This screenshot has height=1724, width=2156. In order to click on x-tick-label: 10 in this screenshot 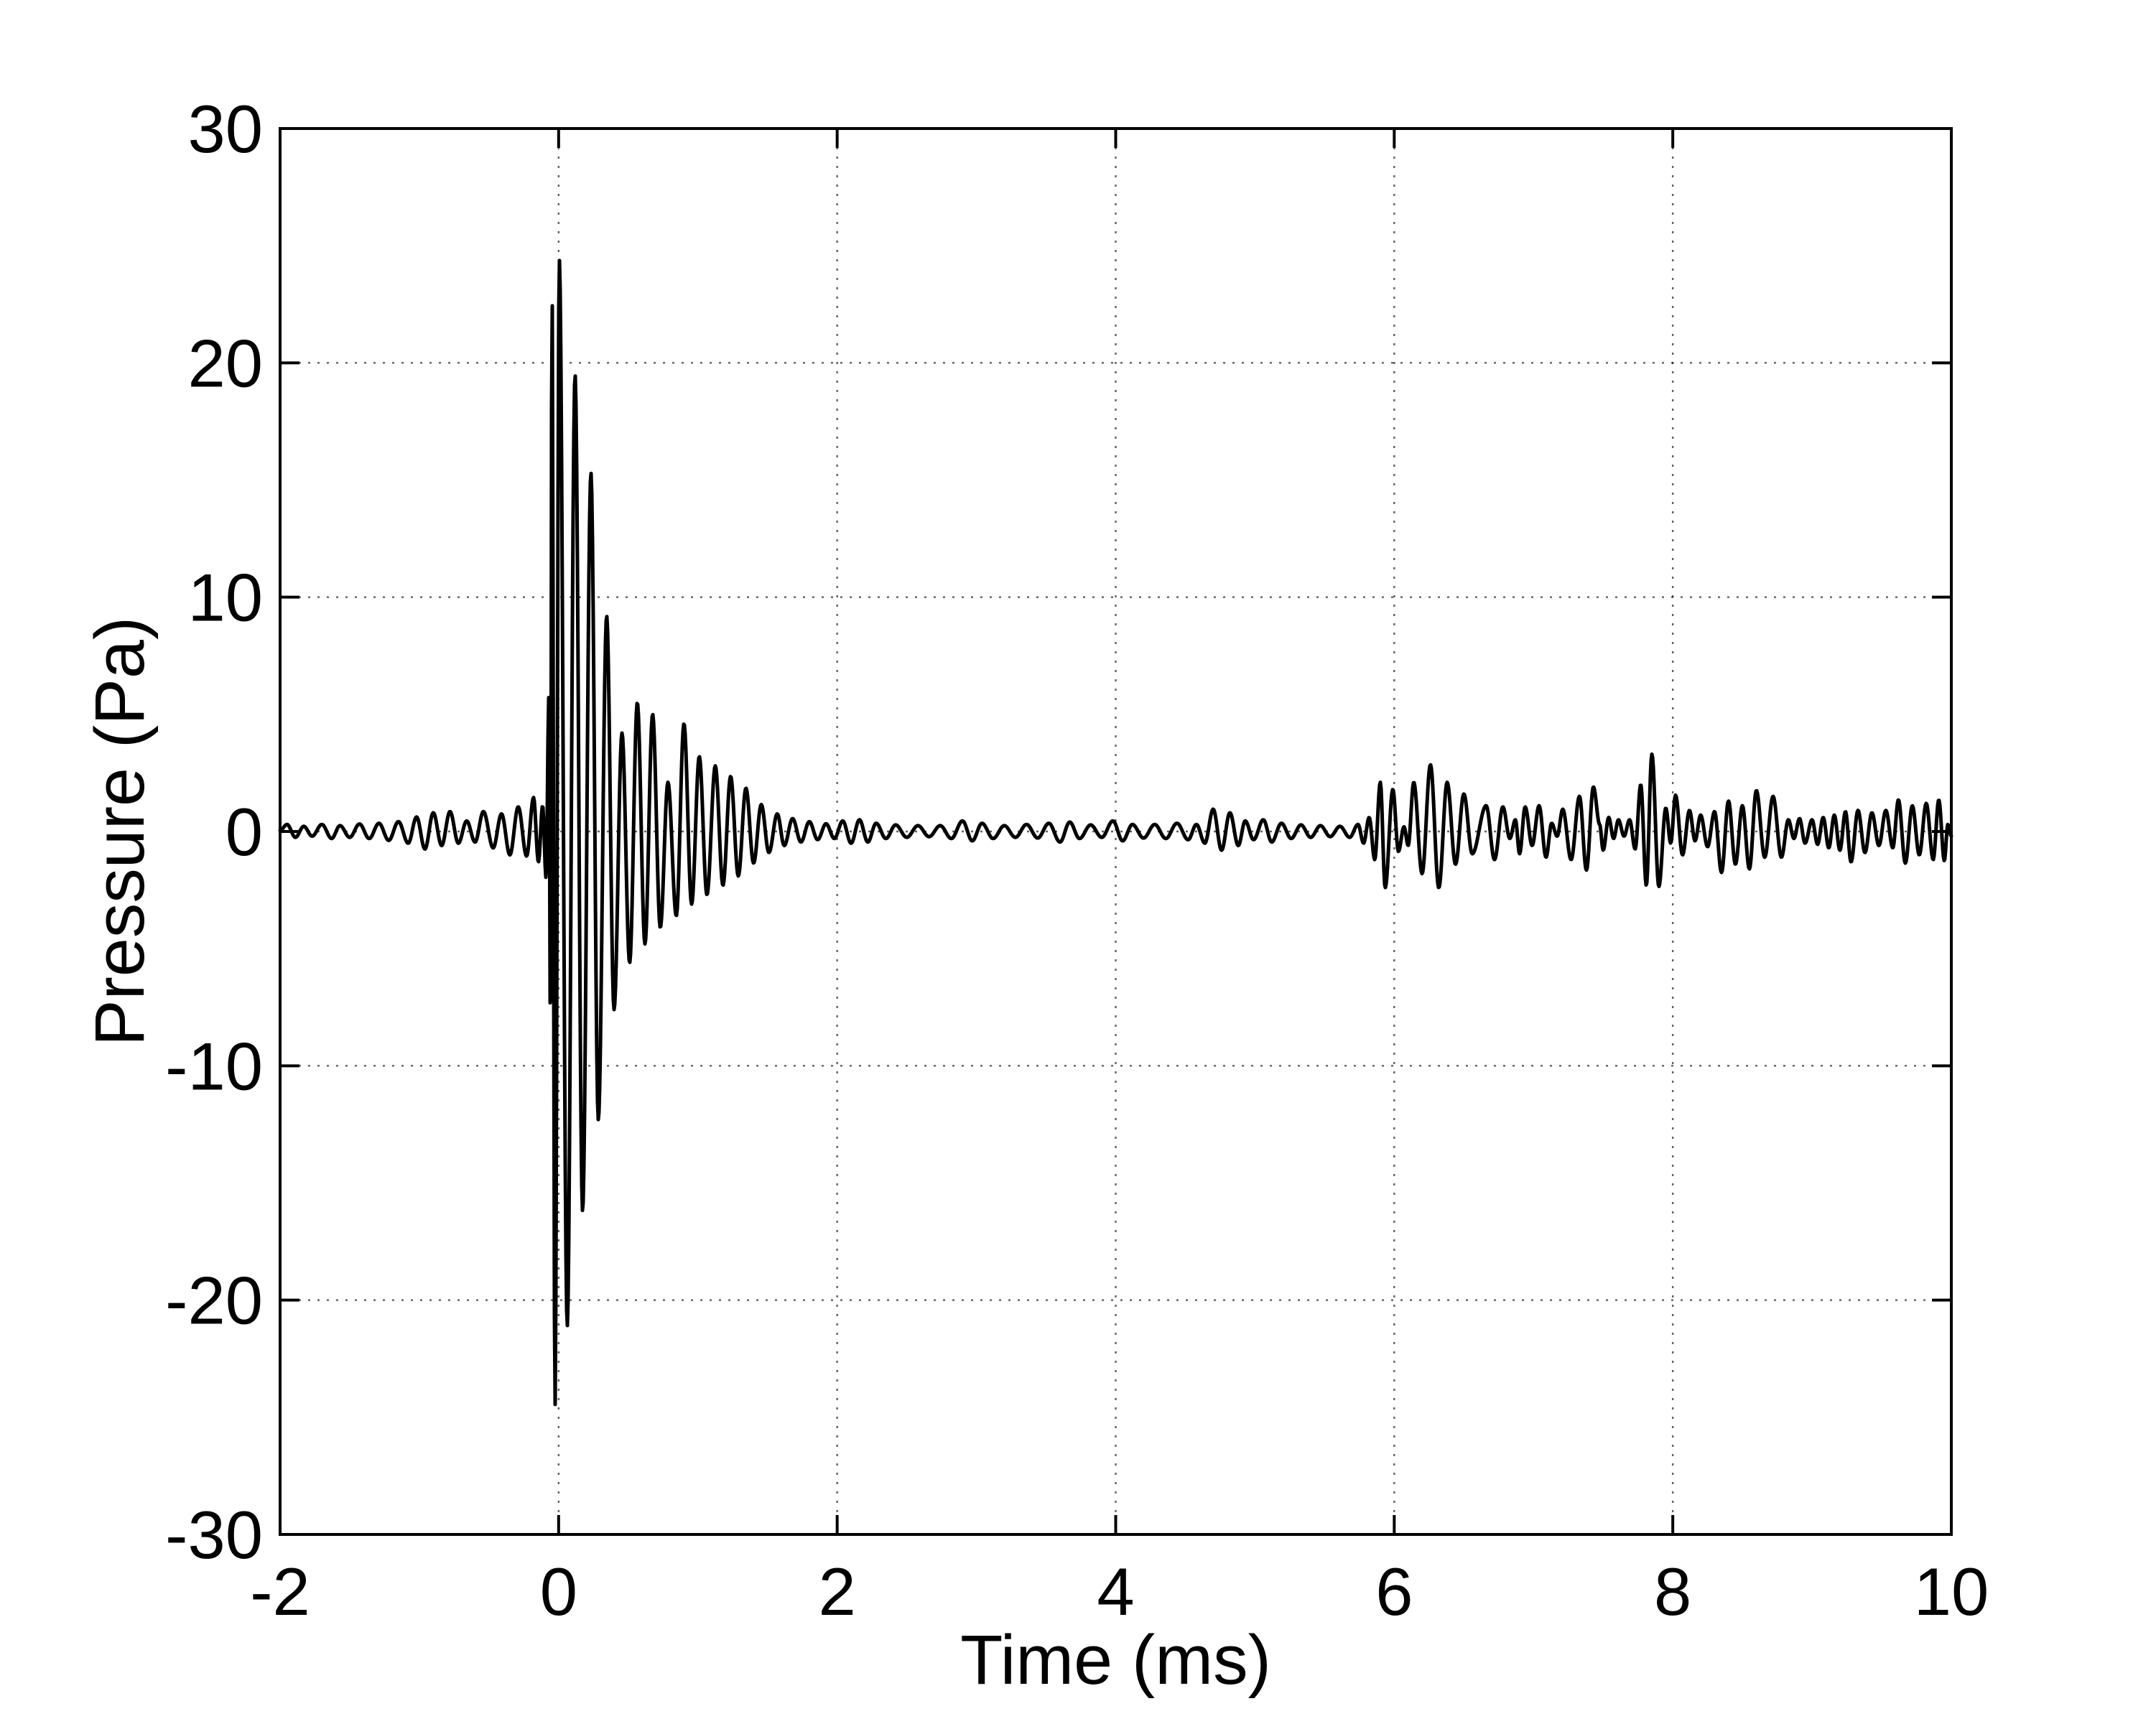, I will do `click(1951, 1591)`.